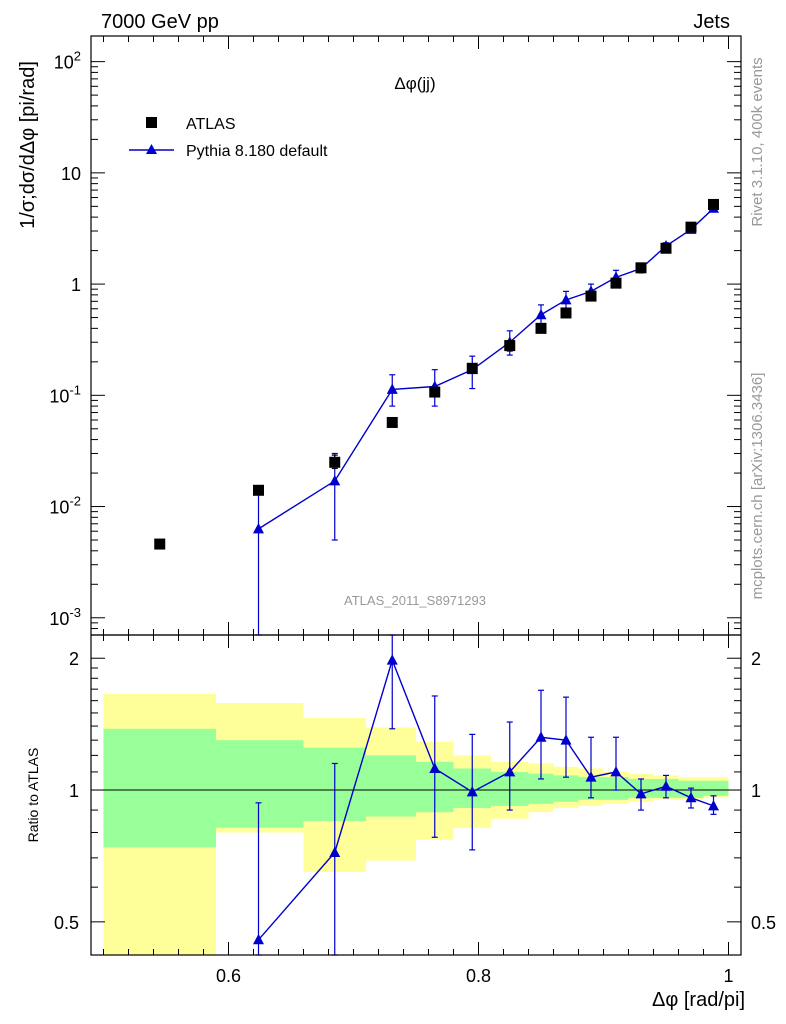 This screenshot has width=786, height=1024. What do you see at coordinates (76, 285) in the screenshot?
I see `y-tick-label-main: 1` at bounding box center [76, 285].